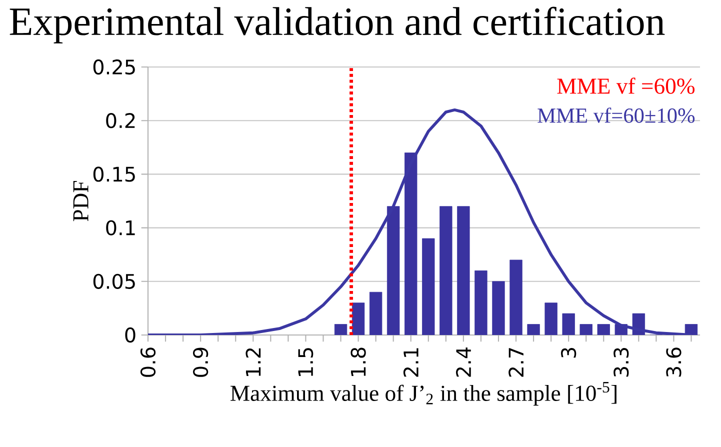  Describe the element at coordinates (120, 228) in the screenshot. I see `y-tick-label: 0.1` at that location.